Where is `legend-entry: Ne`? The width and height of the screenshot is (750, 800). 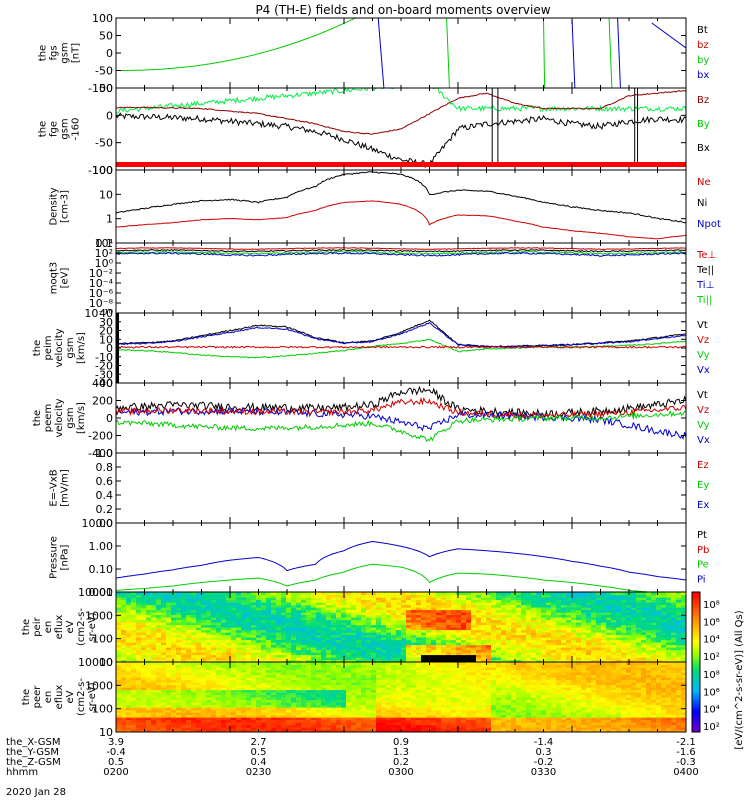
legend-entry: Ne is located at coordinates (704, 182).